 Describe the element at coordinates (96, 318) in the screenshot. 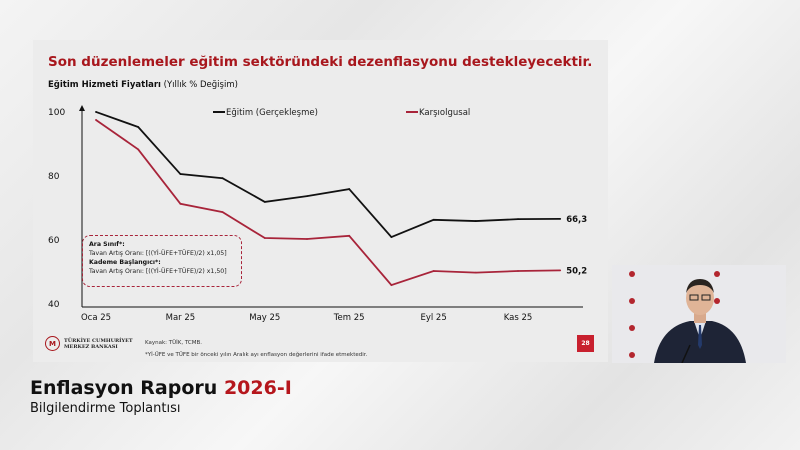

I see `x-tick-label: Oca 25` at that location.